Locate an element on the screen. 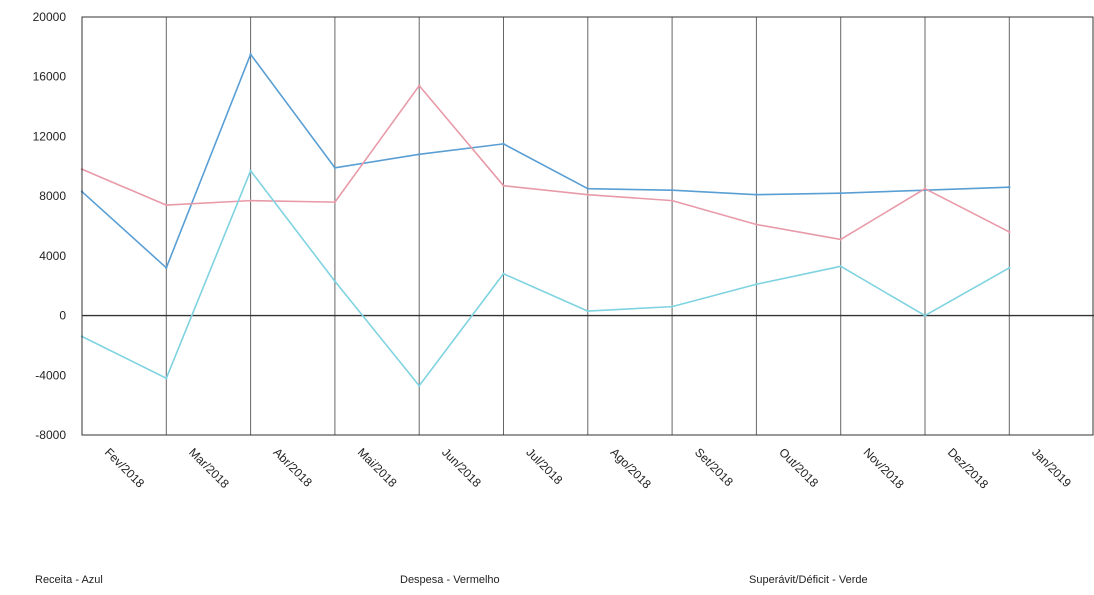 This screenshot has height=595, width=1094. x-tick-label: Abr/2018 is located at coordinates (292, 467).